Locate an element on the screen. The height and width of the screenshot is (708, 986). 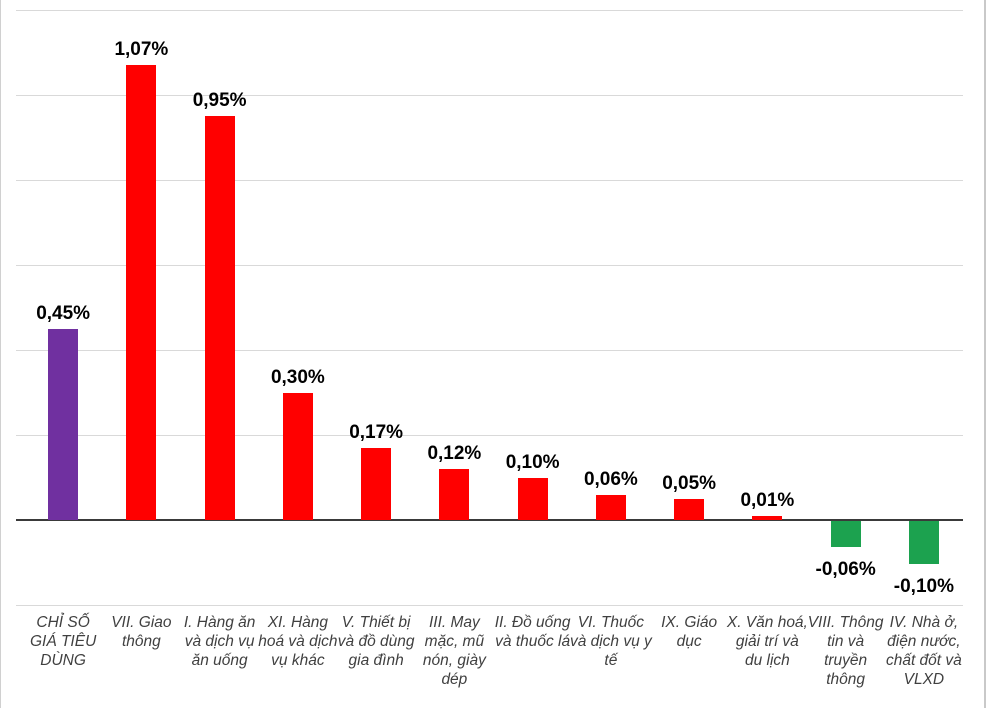
bar-value-label: -0,06% is located at coordinates (845, 569).